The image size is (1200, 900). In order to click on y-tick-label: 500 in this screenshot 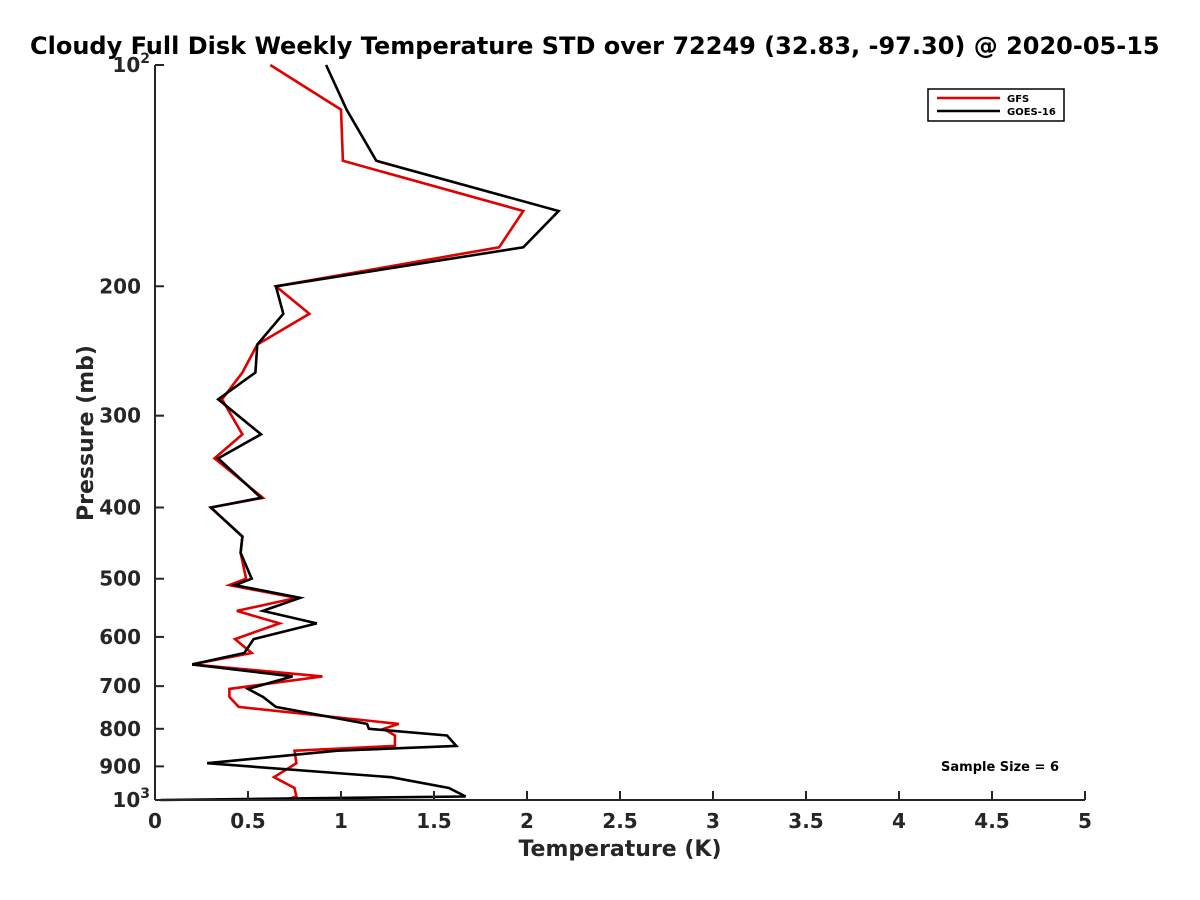, I will do `click(120, 579)`.